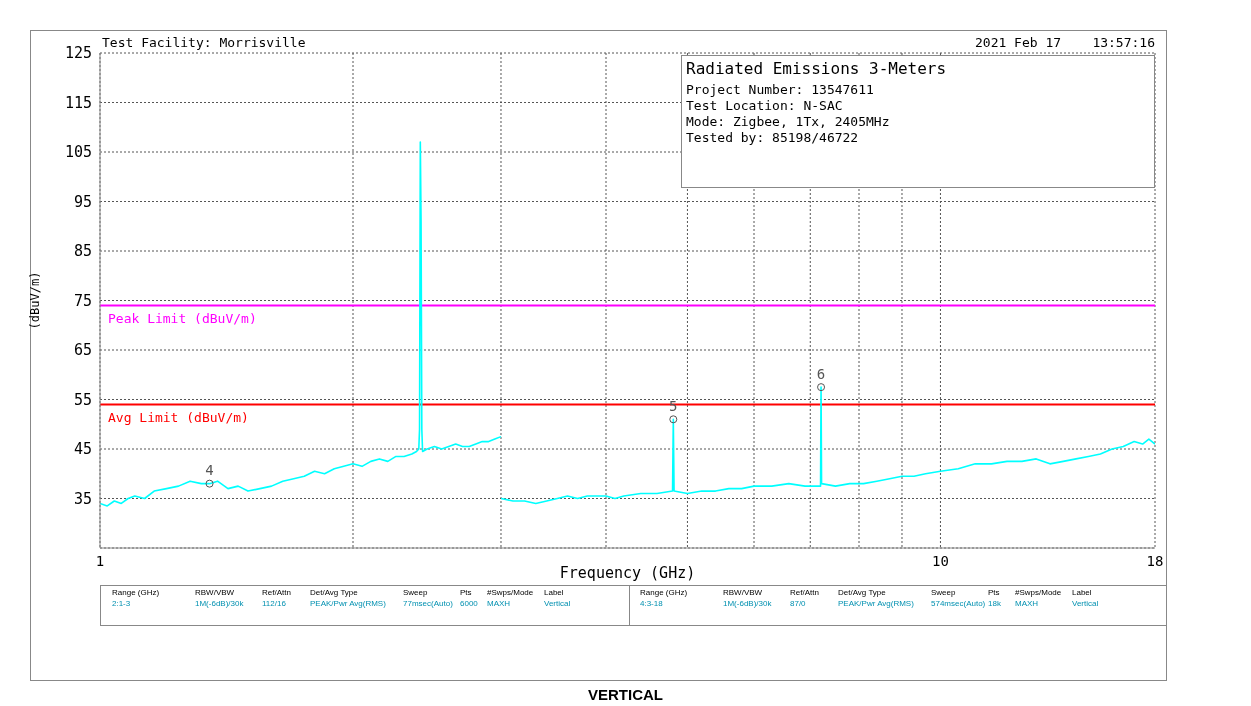 The image size is (1251, 706). I want to click on text: 18k, so click(994, 603).